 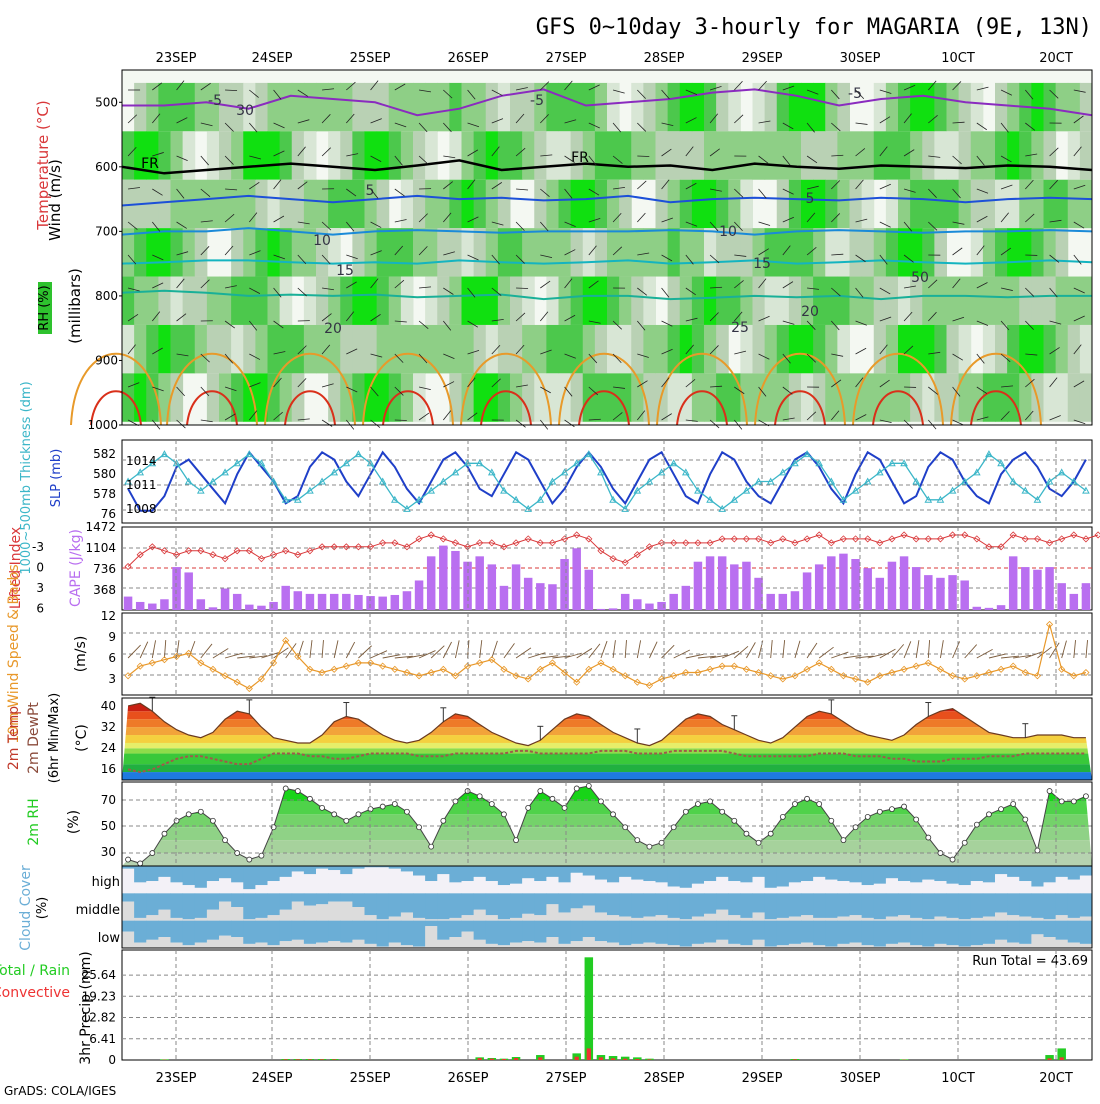 What do you see at coordinates (104, 474) in the screenshot?
I see `thickness-tick: 580` at bounding box center [104, 474].